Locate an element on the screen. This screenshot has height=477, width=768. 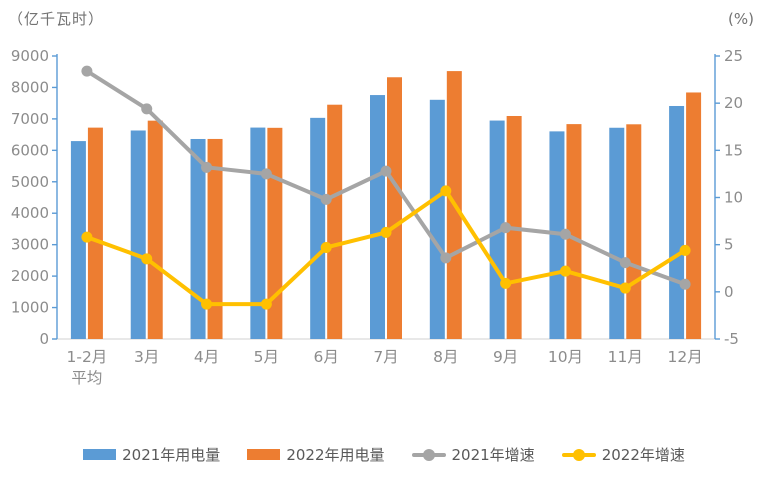
left-axis-title: （亿千瓦时） is located at coordinates (56, 19).